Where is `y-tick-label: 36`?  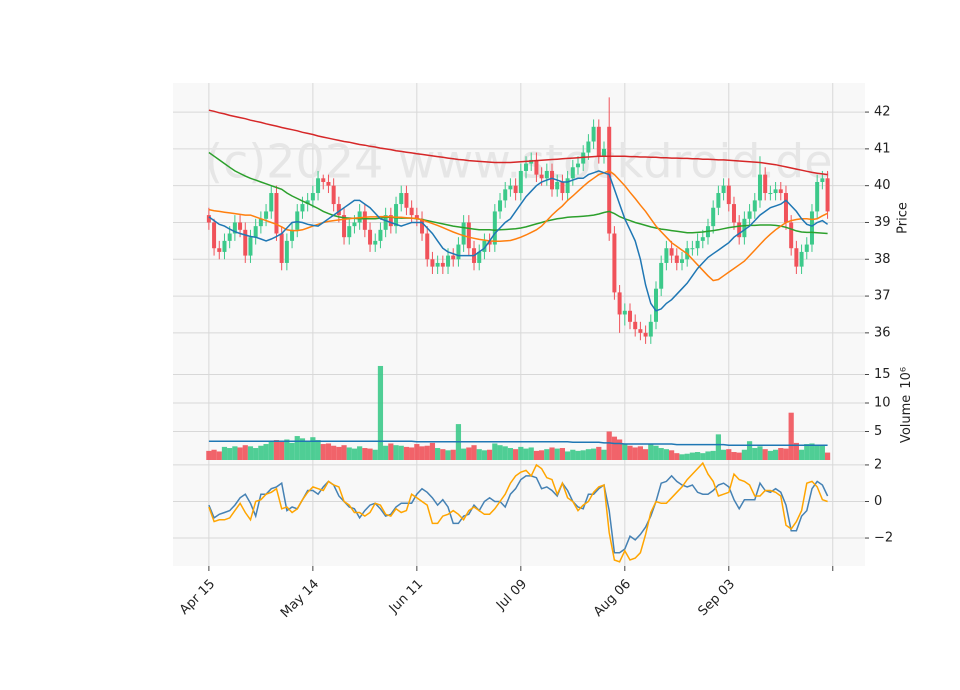 y-tick-label: 36 is located at coordinates (882, 332).